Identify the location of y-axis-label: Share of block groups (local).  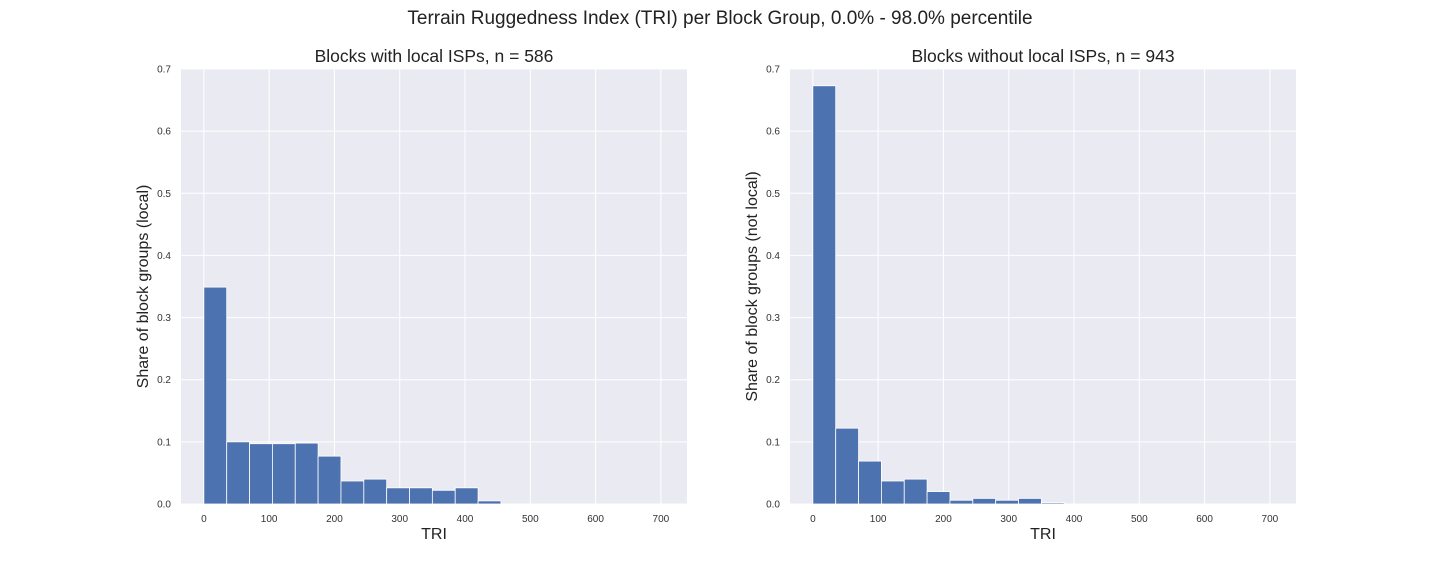
(143, 287).